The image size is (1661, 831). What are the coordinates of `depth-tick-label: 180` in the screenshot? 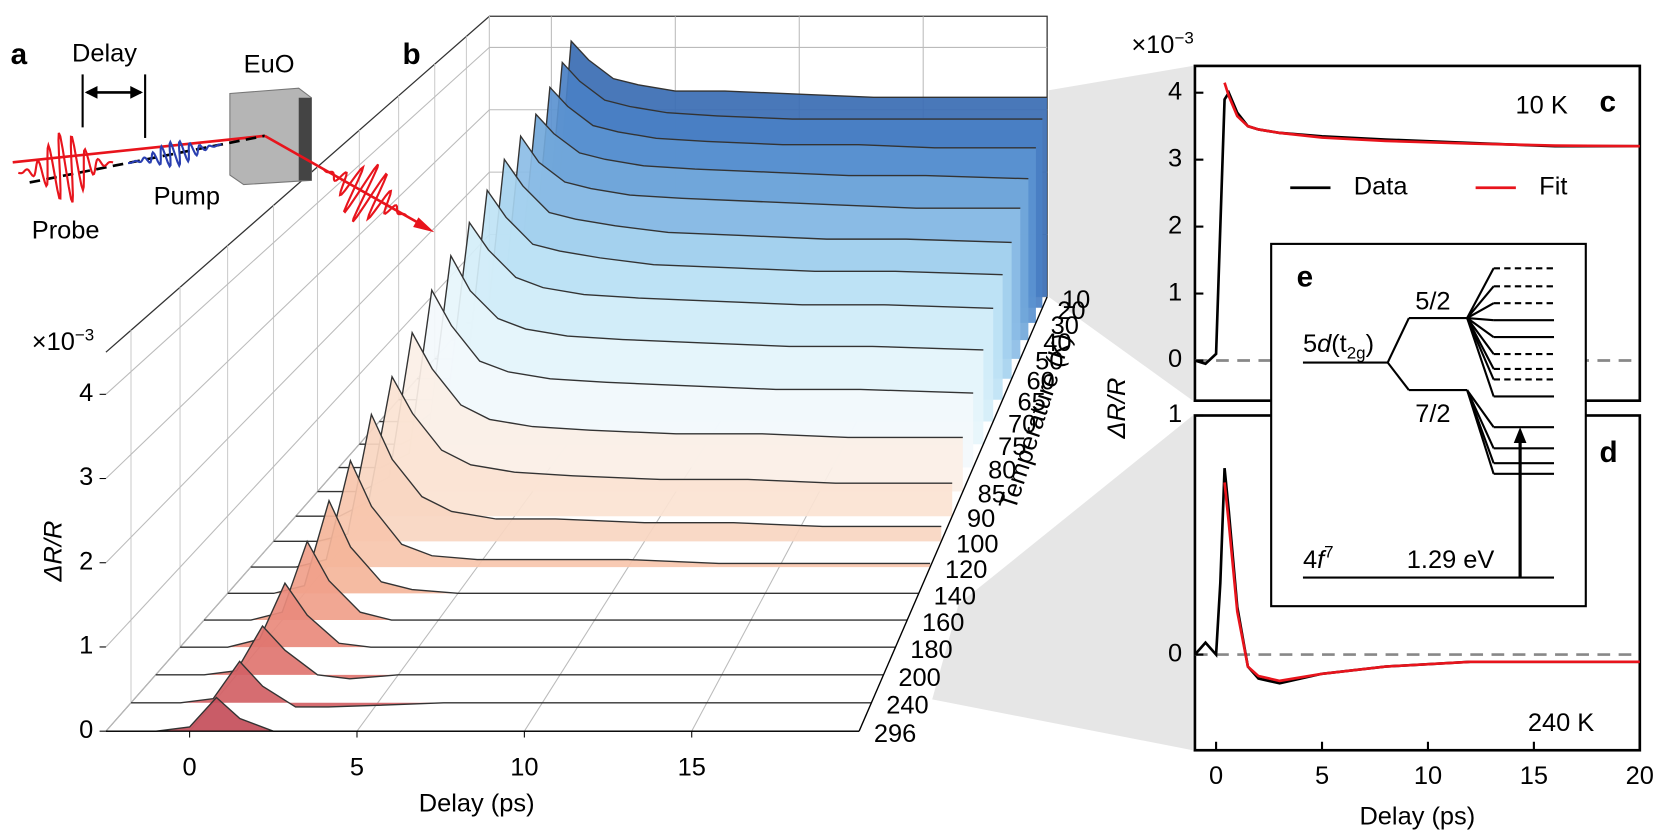 It's located at (931, 650).